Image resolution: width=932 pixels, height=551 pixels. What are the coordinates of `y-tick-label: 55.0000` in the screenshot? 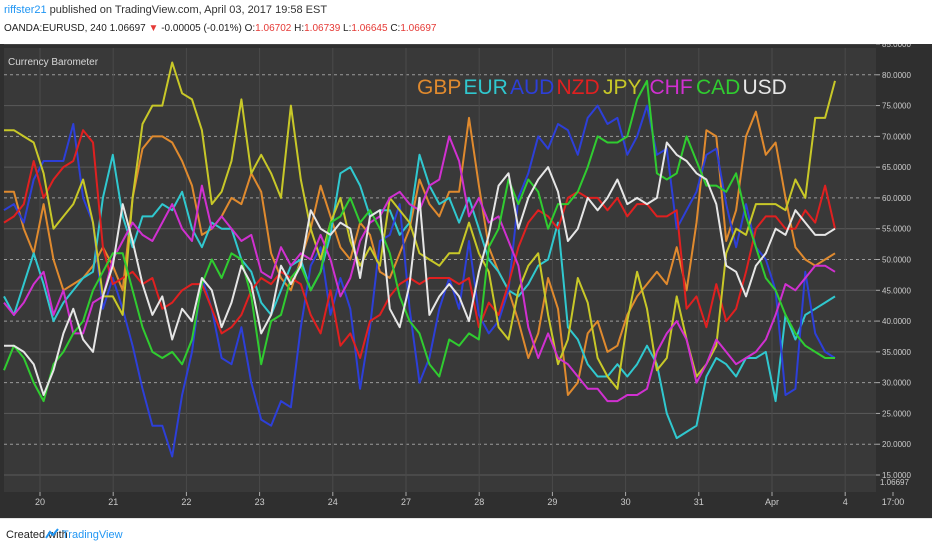 It's located at (896, 229).